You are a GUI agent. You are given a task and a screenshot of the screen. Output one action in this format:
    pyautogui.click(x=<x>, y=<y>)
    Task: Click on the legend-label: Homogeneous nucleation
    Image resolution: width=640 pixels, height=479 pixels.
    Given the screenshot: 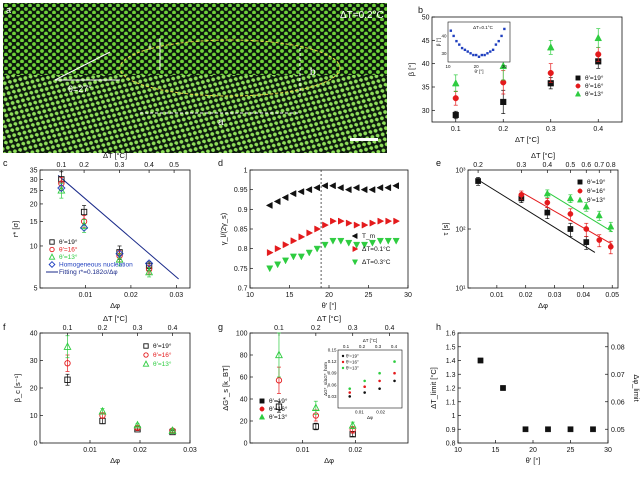 What is the action you would take?
    pyautogui.click(x=96, y=265)
    